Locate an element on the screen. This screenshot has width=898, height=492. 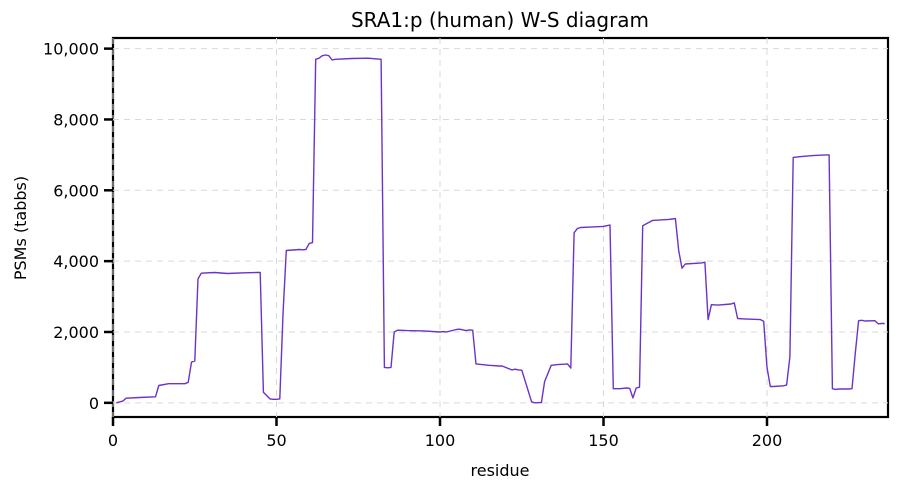
x-tick-label: 200 is located at coordinates (767, 440).